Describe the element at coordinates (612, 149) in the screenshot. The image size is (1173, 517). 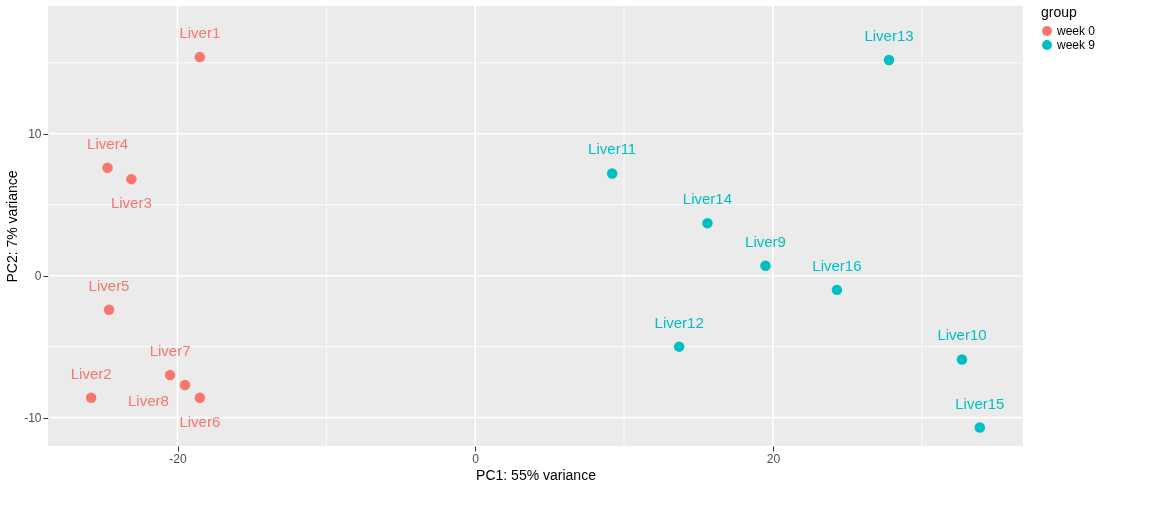
I see `annotation: Liver11` at that location.